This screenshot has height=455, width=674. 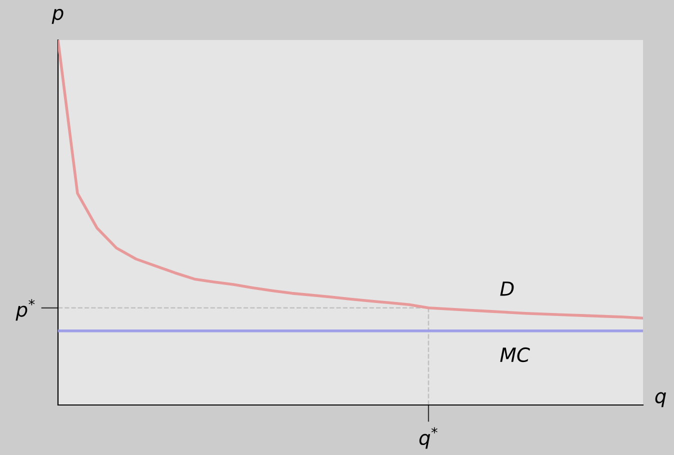 What do you see at coordinates (428, 438) in the screenshot?
I see `text: q$^{*}$` at bounding box center [428, 438].